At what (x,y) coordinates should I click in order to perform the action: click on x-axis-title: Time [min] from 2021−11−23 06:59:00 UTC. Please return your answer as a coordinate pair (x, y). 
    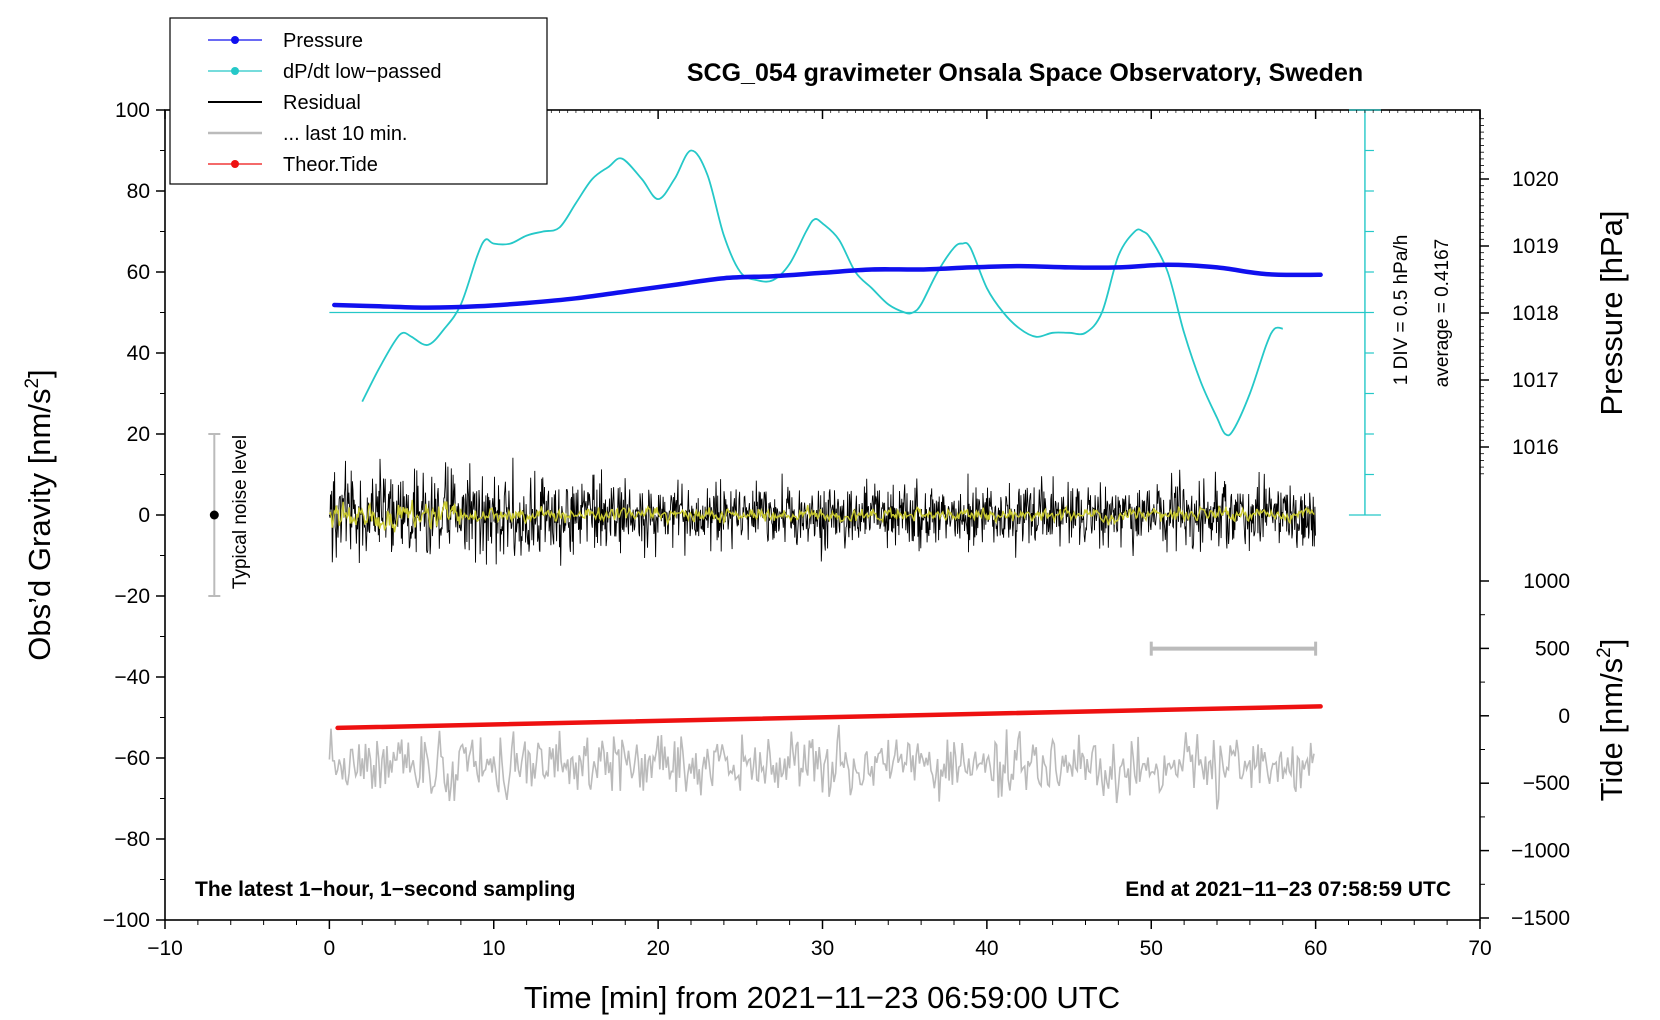
    Looking at the image, I should click on (822, 997).